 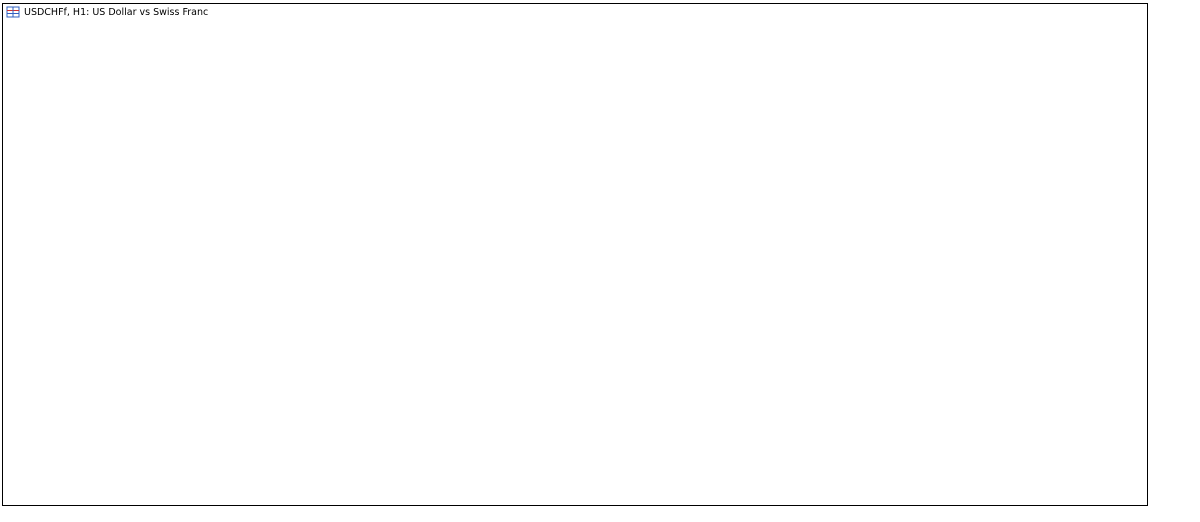 What do you see at coordinates (116, 12) in the screenshot?
I see `chart-title: USDCHFf, H1: US Dollar vs Swiss Franc` at bounding box center [116, 12].